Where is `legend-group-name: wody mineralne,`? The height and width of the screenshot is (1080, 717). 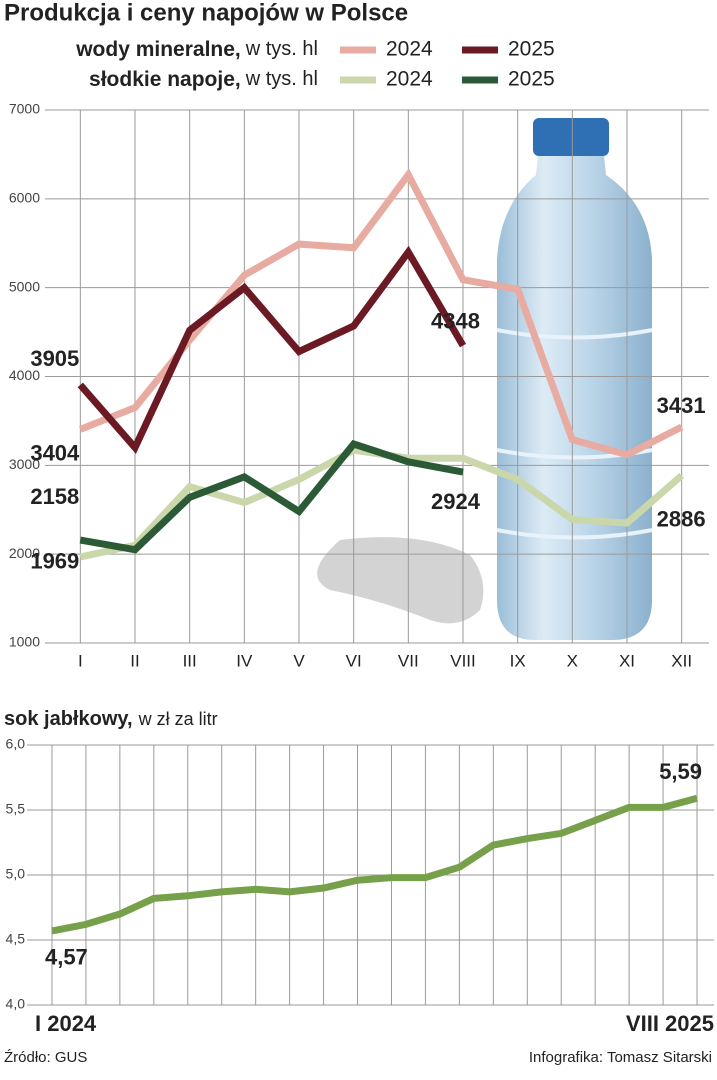
legend-group-name: wody mineralne, is located at coordinates (158, 49).